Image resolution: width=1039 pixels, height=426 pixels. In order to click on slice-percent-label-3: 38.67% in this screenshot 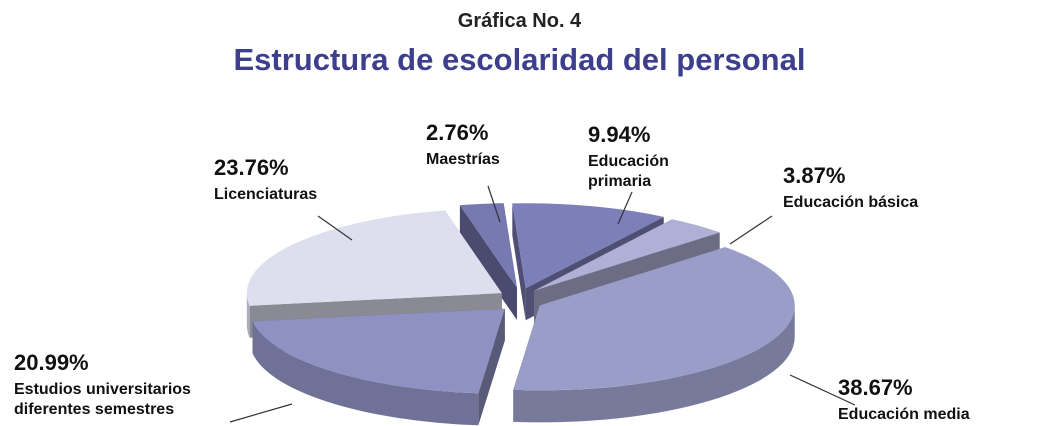, I will do `click(875, 387)`.